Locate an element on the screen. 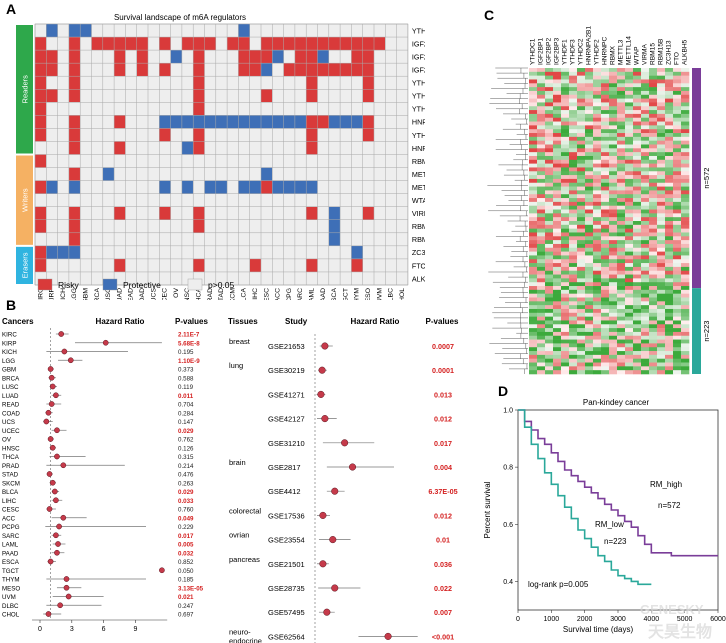  col-hr-header-right: Hazard Ratio is located at coordinates (375, 321).